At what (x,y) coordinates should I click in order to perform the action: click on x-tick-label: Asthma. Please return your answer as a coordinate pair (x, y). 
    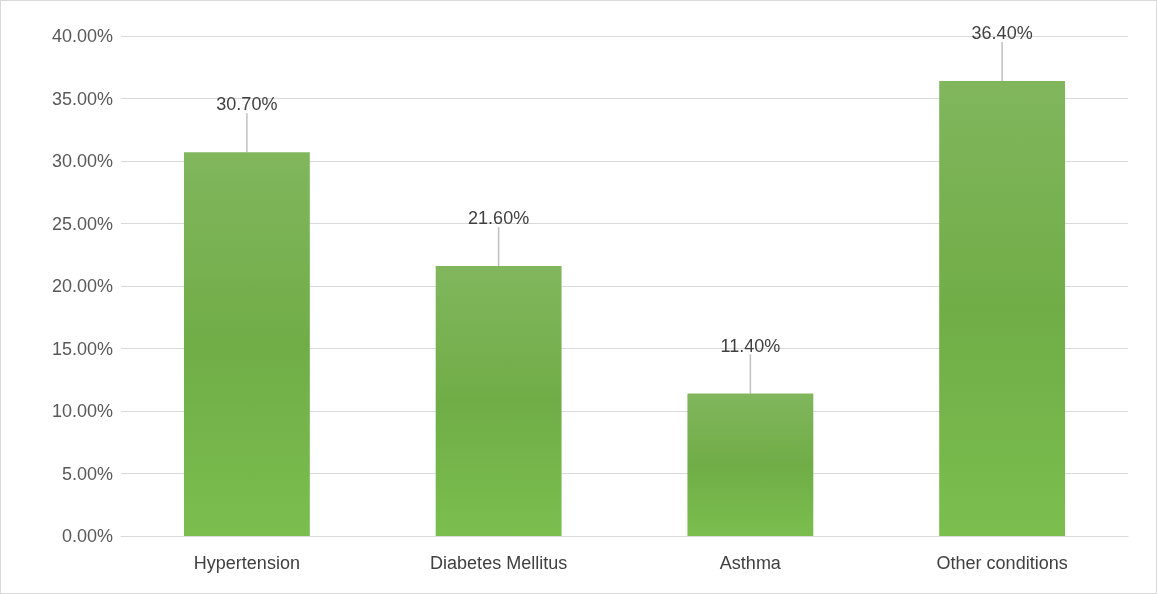
    Looking at the image, I should click on (750, 563).